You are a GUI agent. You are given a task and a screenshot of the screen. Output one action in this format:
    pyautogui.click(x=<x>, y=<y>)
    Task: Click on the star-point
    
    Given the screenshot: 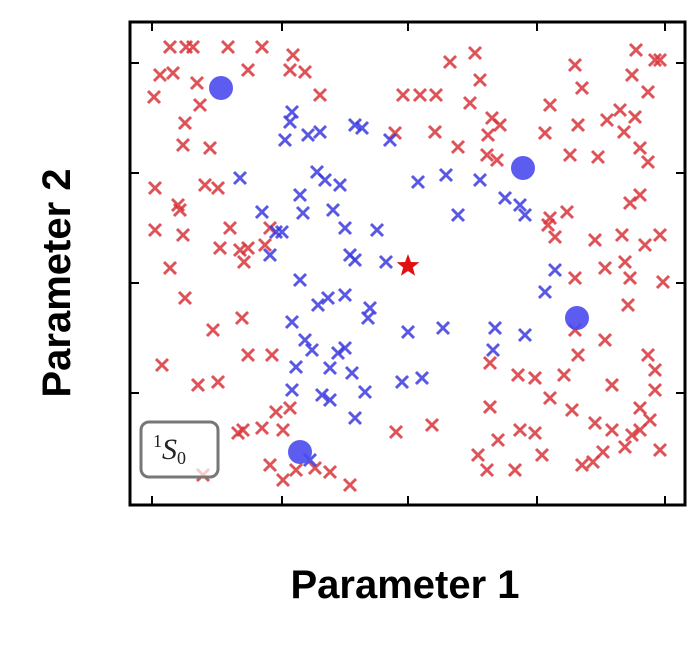 What is the action you would take?
    pyautogui.click(x=408, y=265)
    